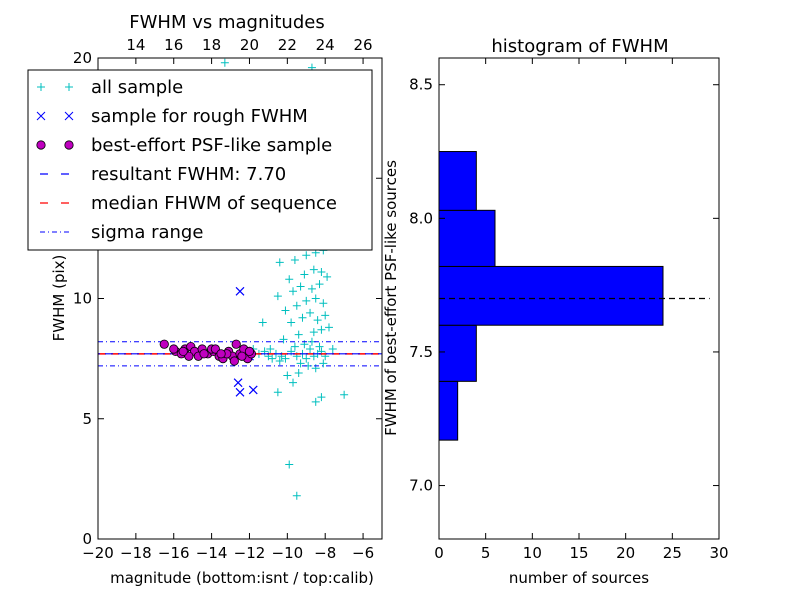  What do you see at coordinates (135, 45) in the screenshot?
I see `scatter-top-tick-label: 14` at bounding box center [135, 45].